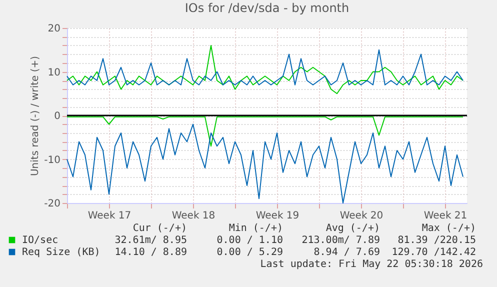 This screenshot has height=287, width=497. I want to click on chart-title: IOs for /dev/sda - by month, so click(267, 8).